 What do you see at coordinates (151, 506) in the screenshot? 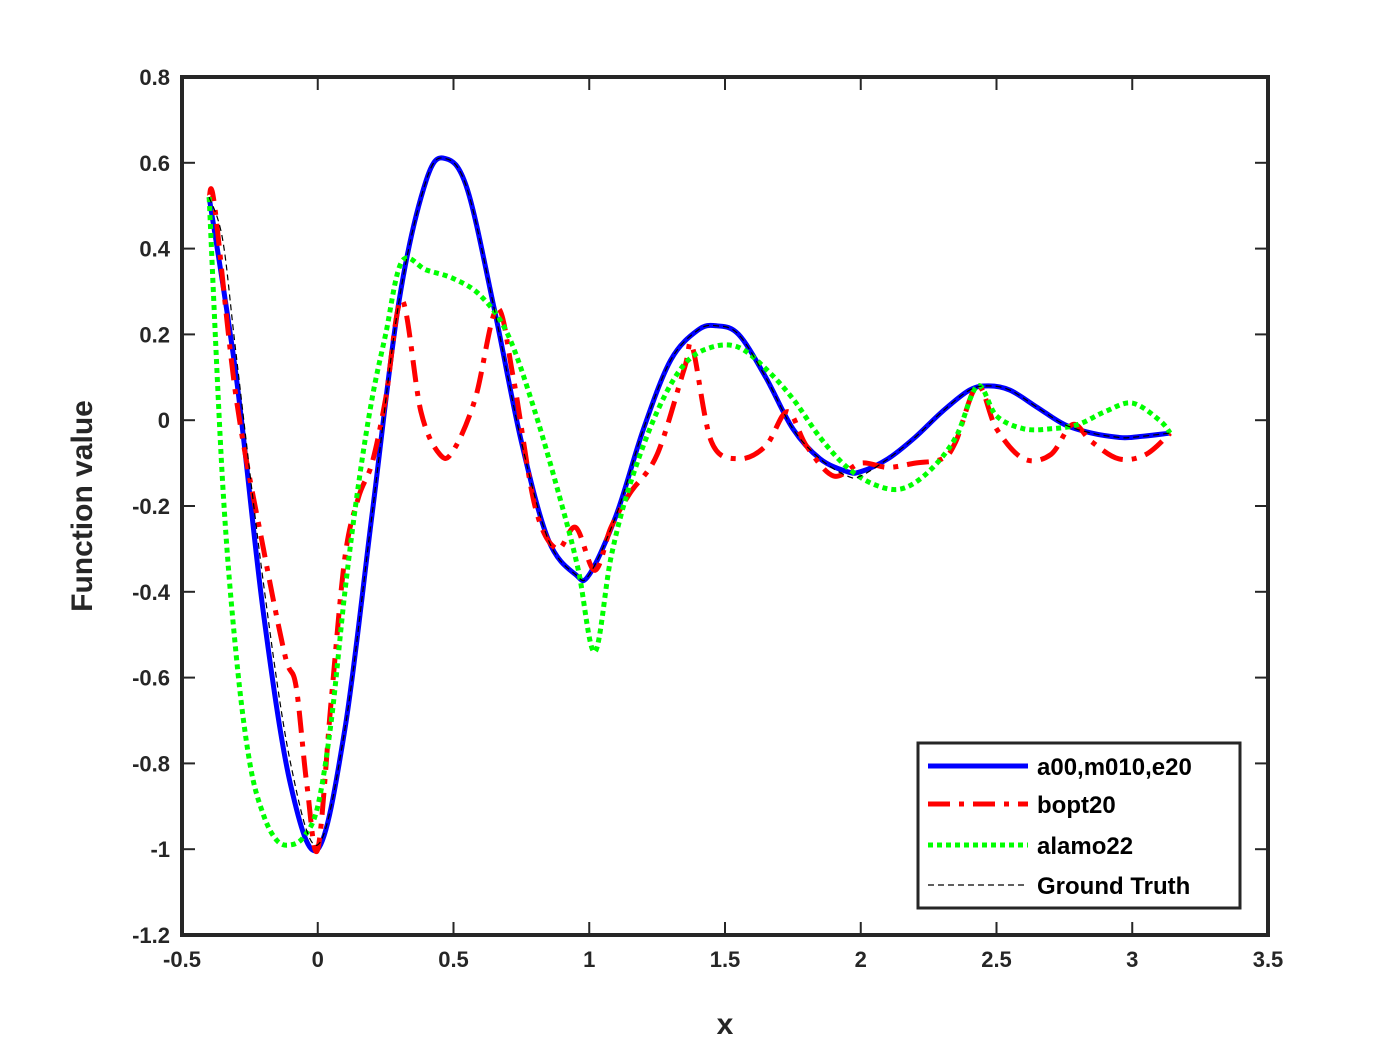
I see `y-tick-label: -0.2` at bounding box center [151, 506].